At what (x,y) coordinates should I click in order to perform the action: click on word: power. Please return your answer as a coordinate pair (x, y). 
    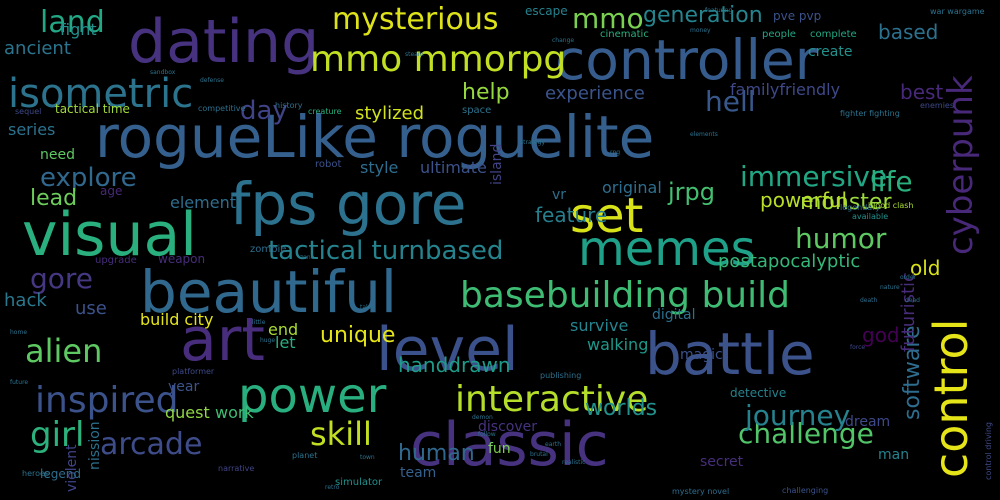
    Looking at the image, I should click on (312, 396).